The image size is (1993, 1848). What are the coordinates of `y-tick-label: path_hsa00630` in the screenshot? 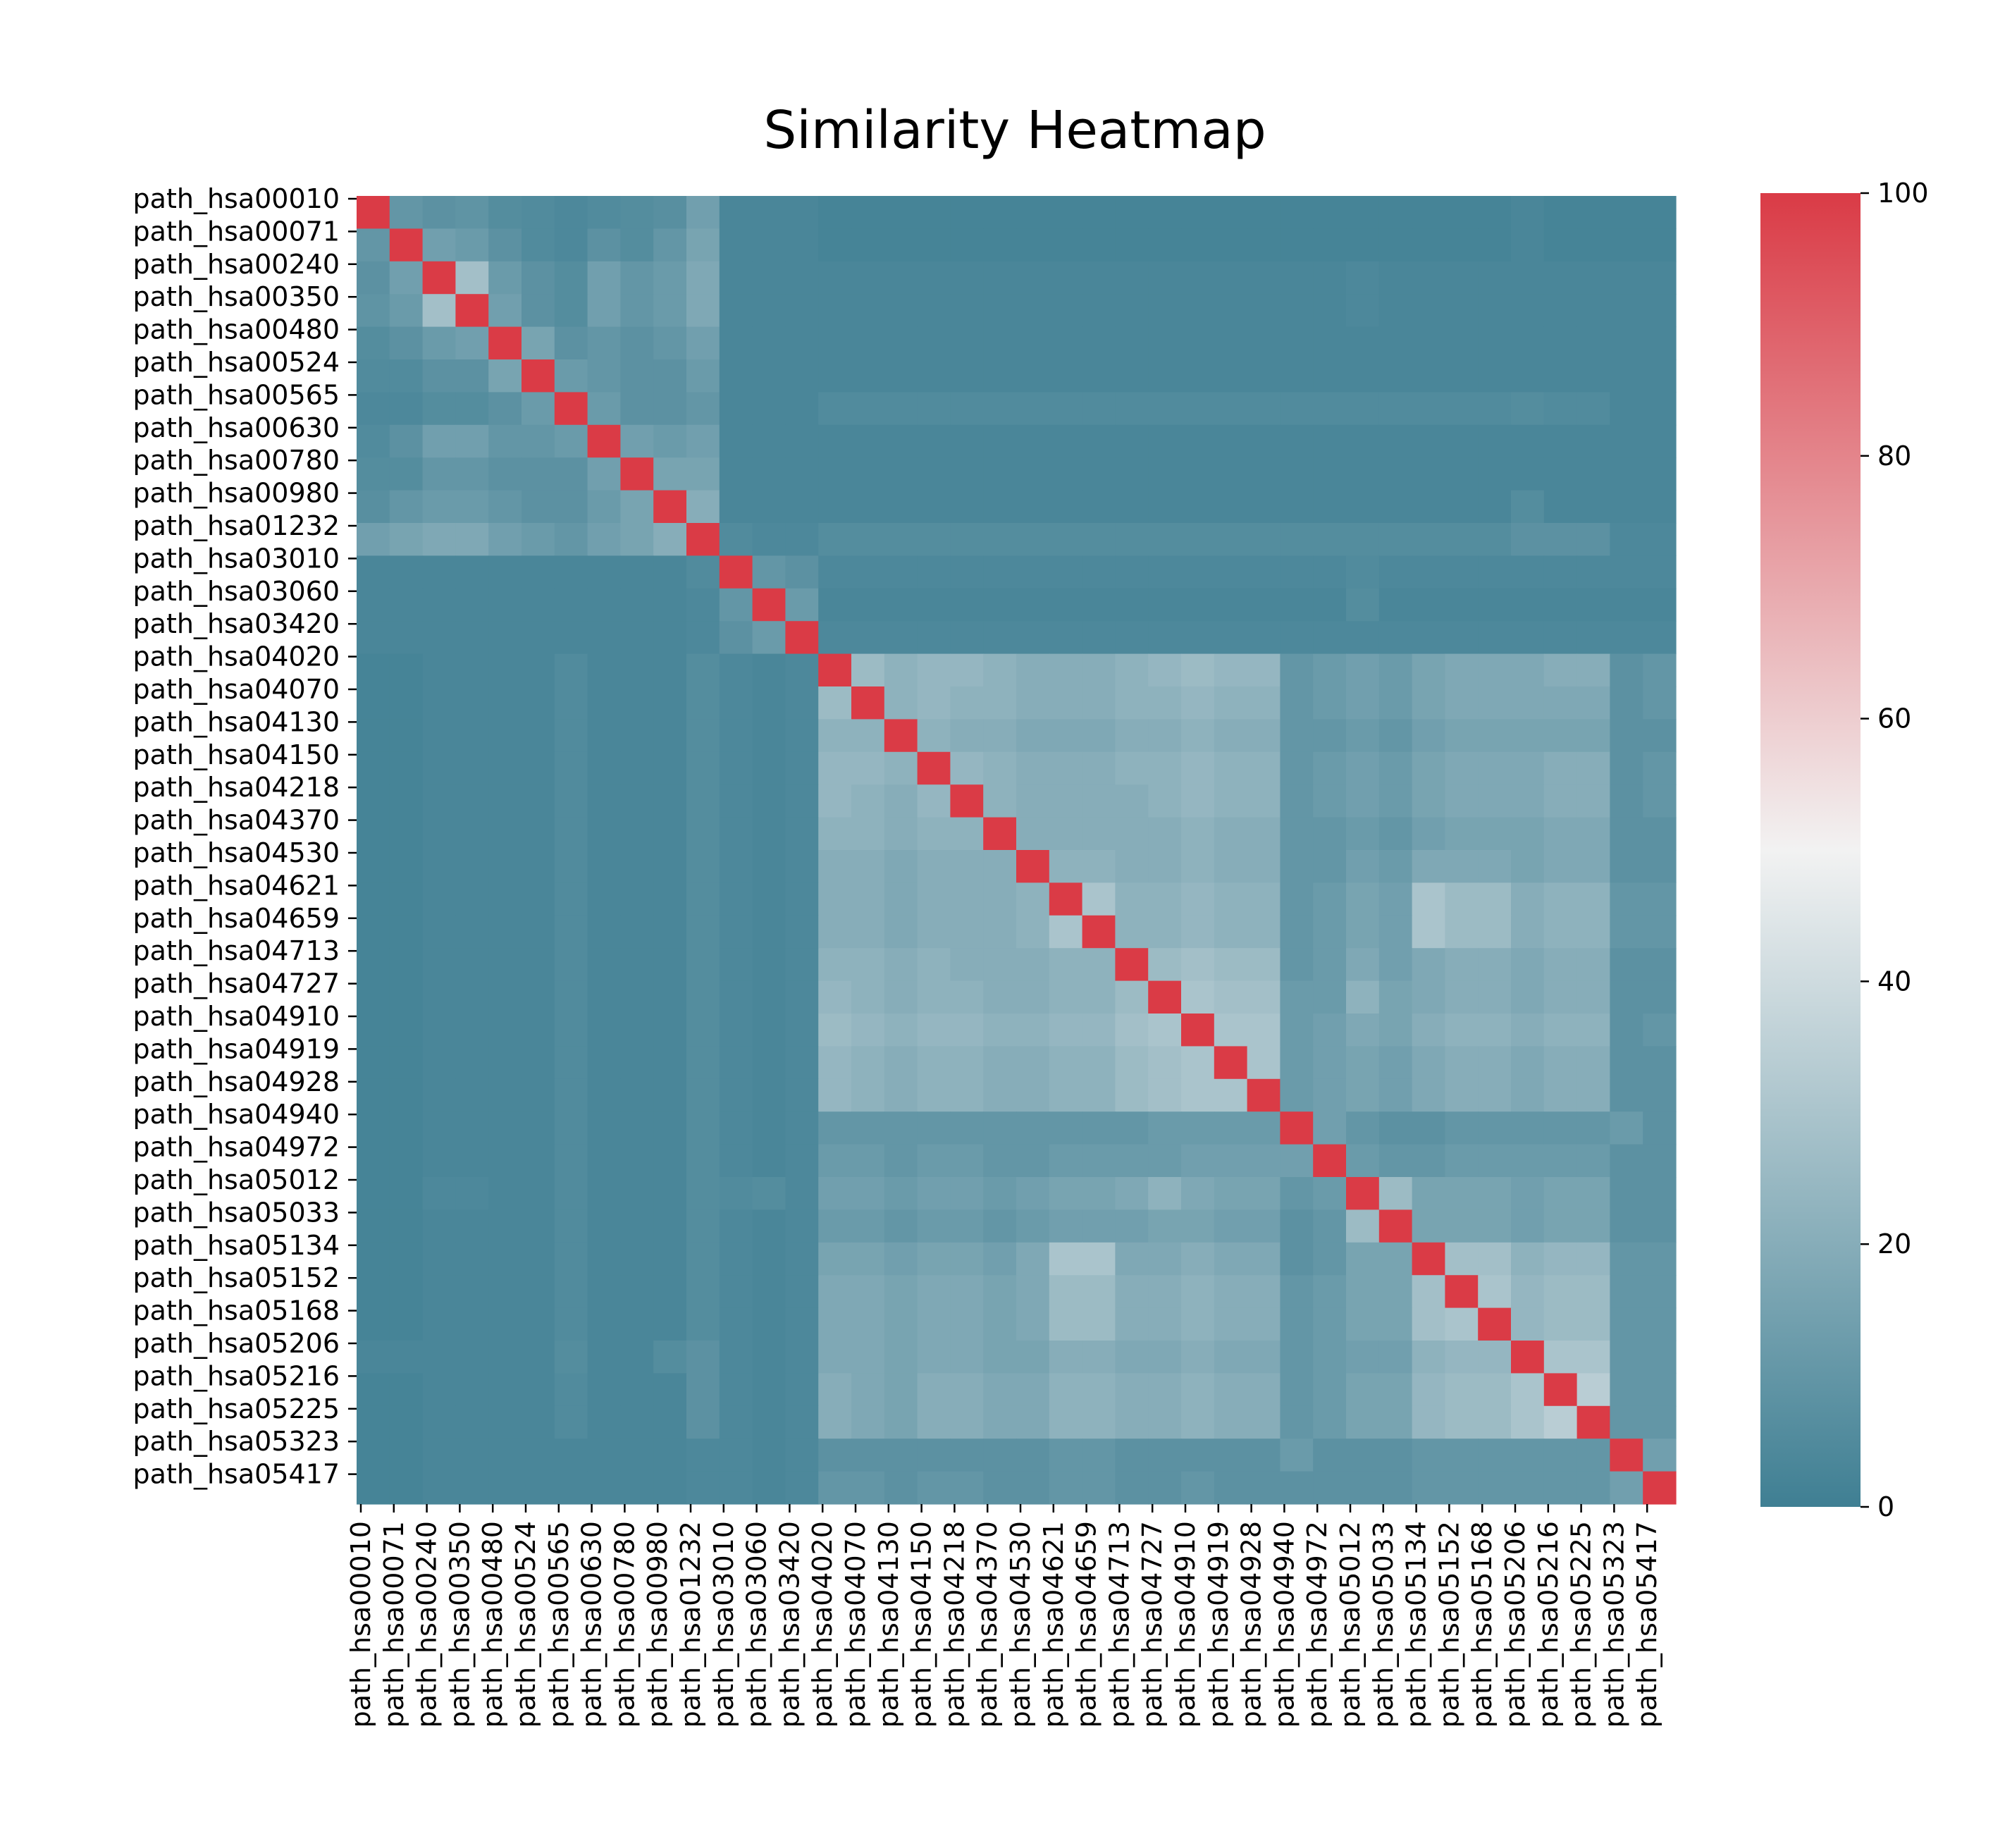 It's located at (237, 427).